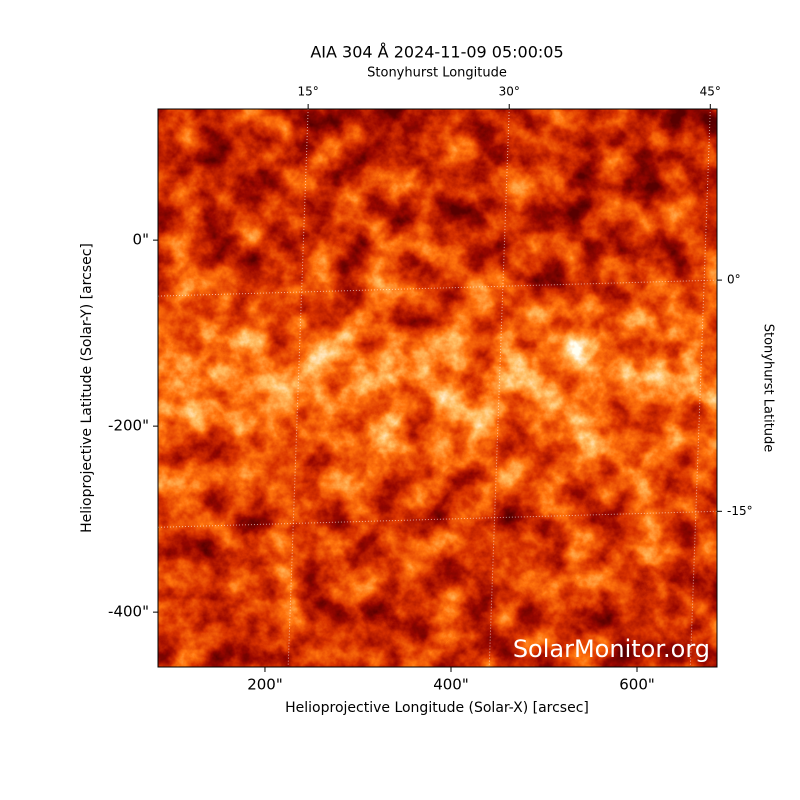 This screenshot has height=800, width=800. What do you see at coordinates (265, 685) in the screenshot?
I see `x-tick-label: 200"` at bounding box center [265, 685].